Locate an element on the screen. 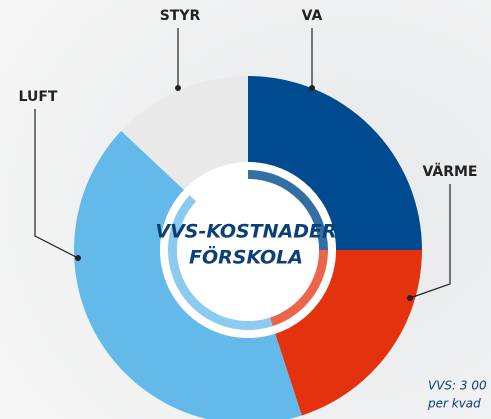  center-title: VVS-KOSTNADER is located at coordinates (245, 232).